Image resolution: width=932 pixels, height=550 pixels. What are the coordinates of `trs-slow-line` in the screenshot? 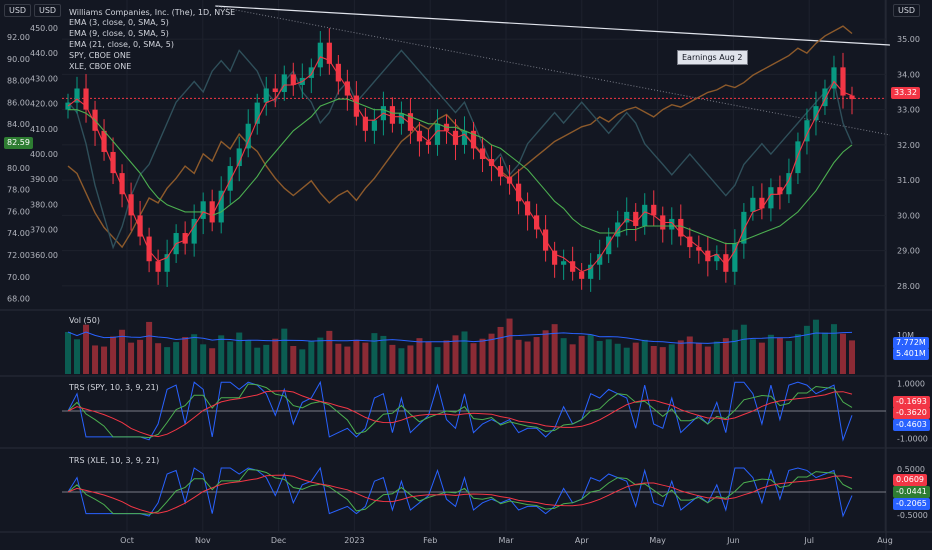 It's located at (460, 414).